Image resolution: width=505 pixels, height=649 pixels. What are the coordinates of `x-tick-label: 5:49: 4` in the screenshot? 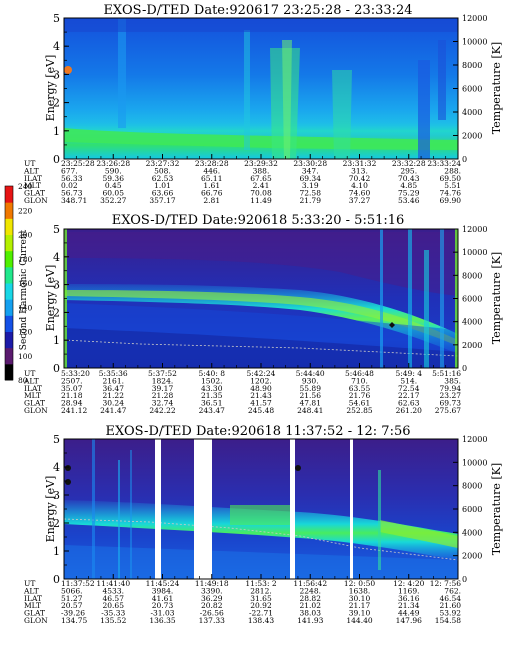 It's located at (408, 373).